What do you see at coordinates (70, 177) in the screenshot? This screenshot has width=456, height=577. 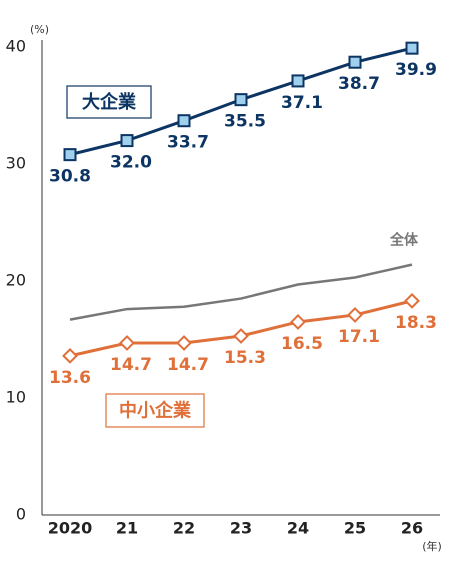 I see `value-label: 30.8` at bounding box center [70, 177].